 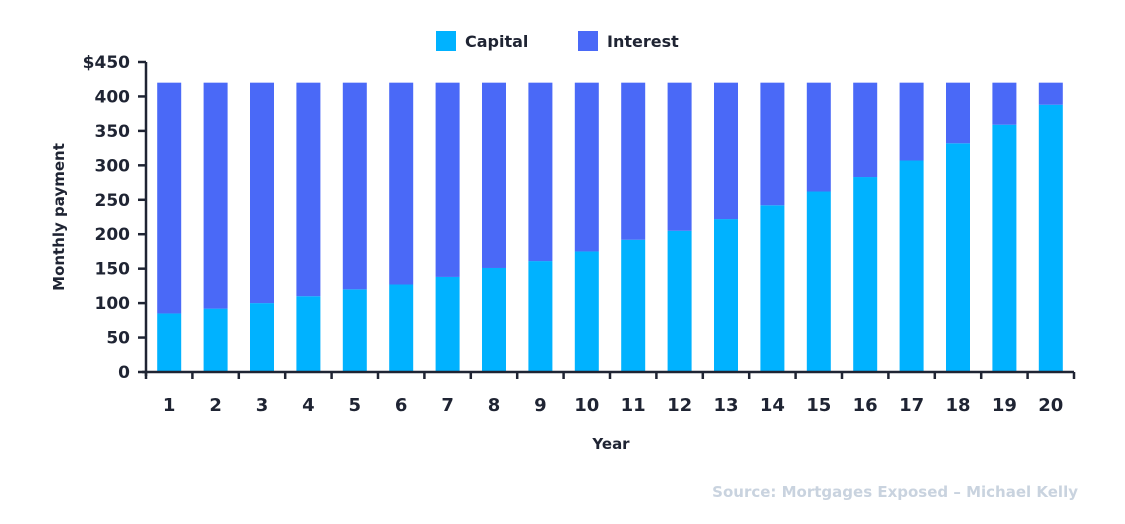 I want to click on legend-swatch-capital, so click(x=446, y=41).